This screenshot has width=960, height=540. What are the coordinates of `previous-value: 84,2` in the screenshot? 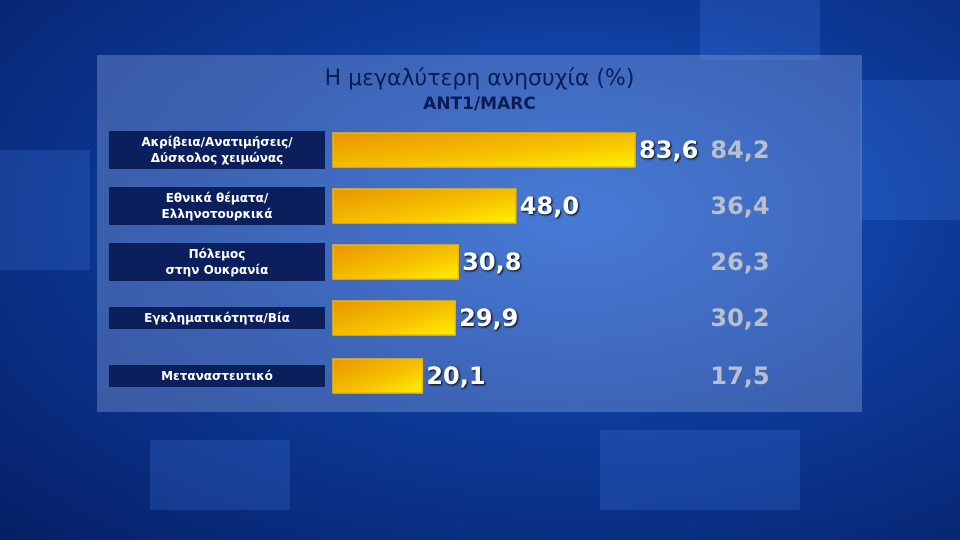 It's located at (740, 150).